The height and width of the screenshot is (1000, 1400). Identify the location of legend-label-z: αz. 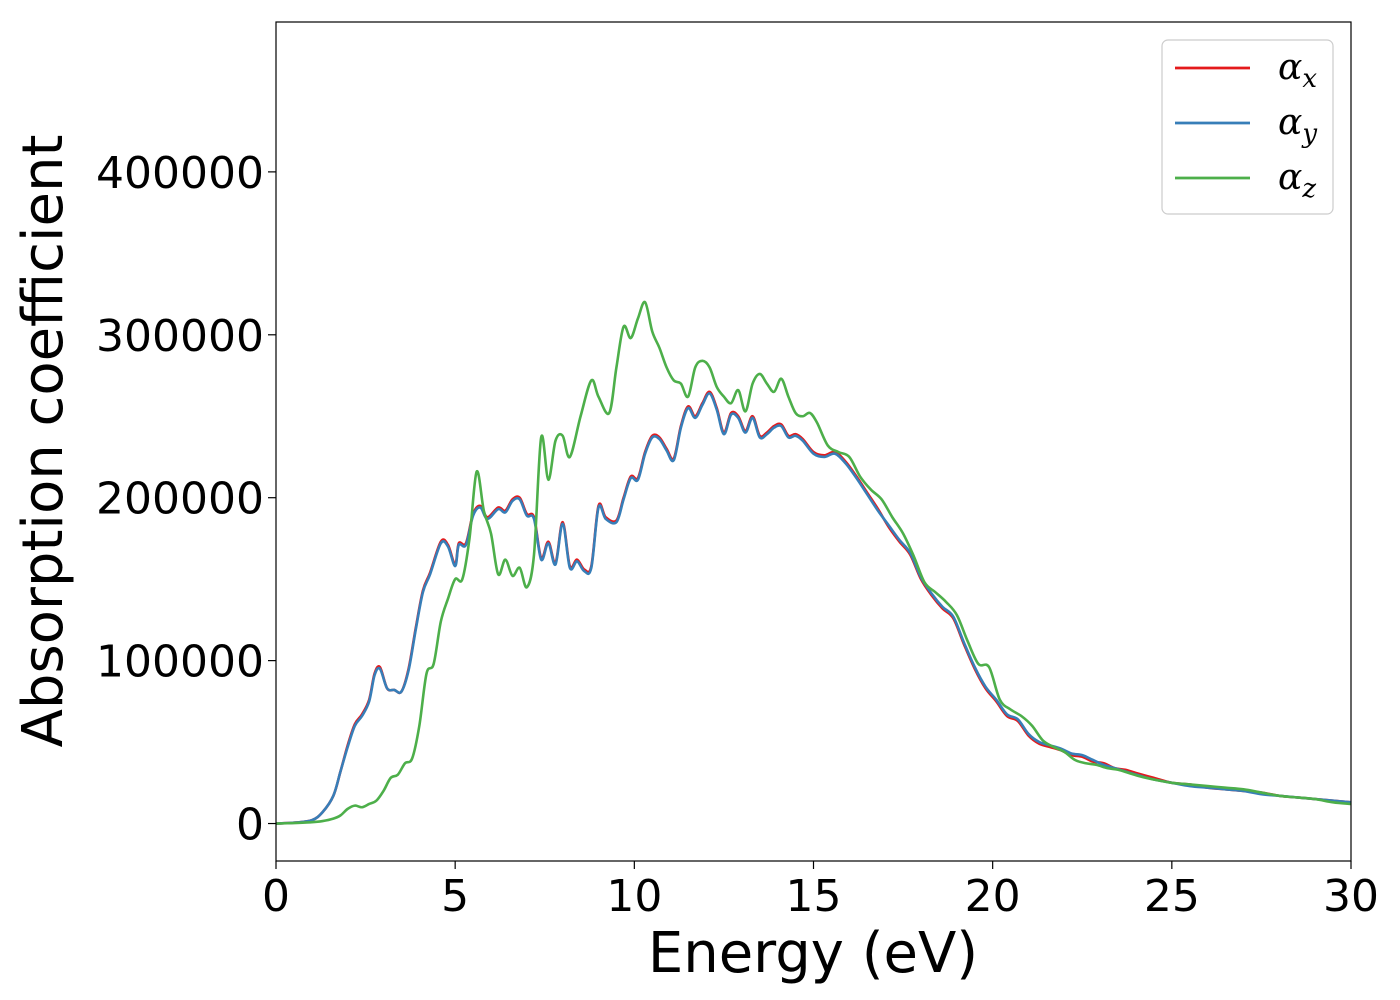
(1297, 180).